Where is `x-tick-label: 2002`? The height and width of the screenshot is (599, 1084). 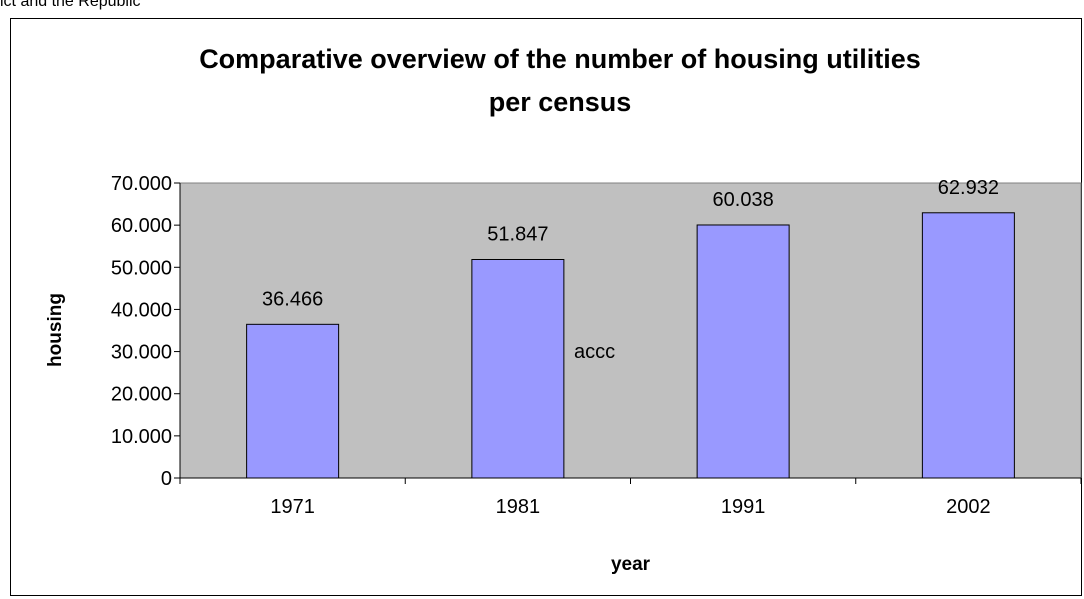 x-tick-label: 2002 is located at coordinates (968, 507).